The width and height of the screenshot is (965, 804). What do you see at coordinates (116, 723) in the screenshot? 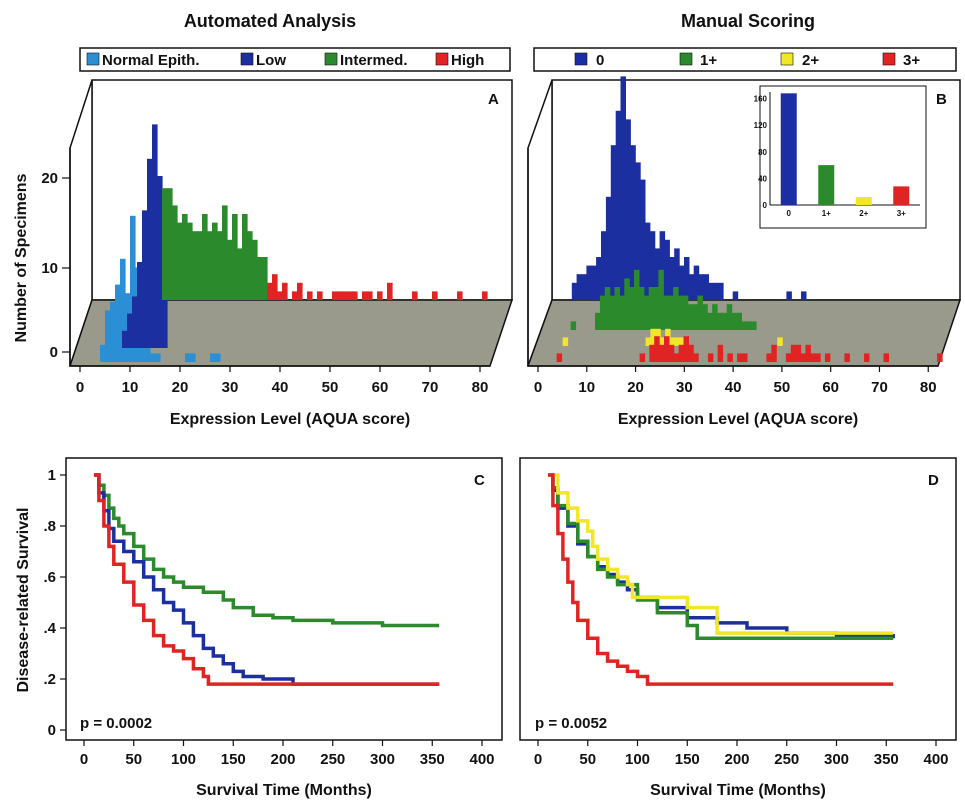
I see `panel-c-pvalue: p = 0.0002` at bounding box center [116, 723].